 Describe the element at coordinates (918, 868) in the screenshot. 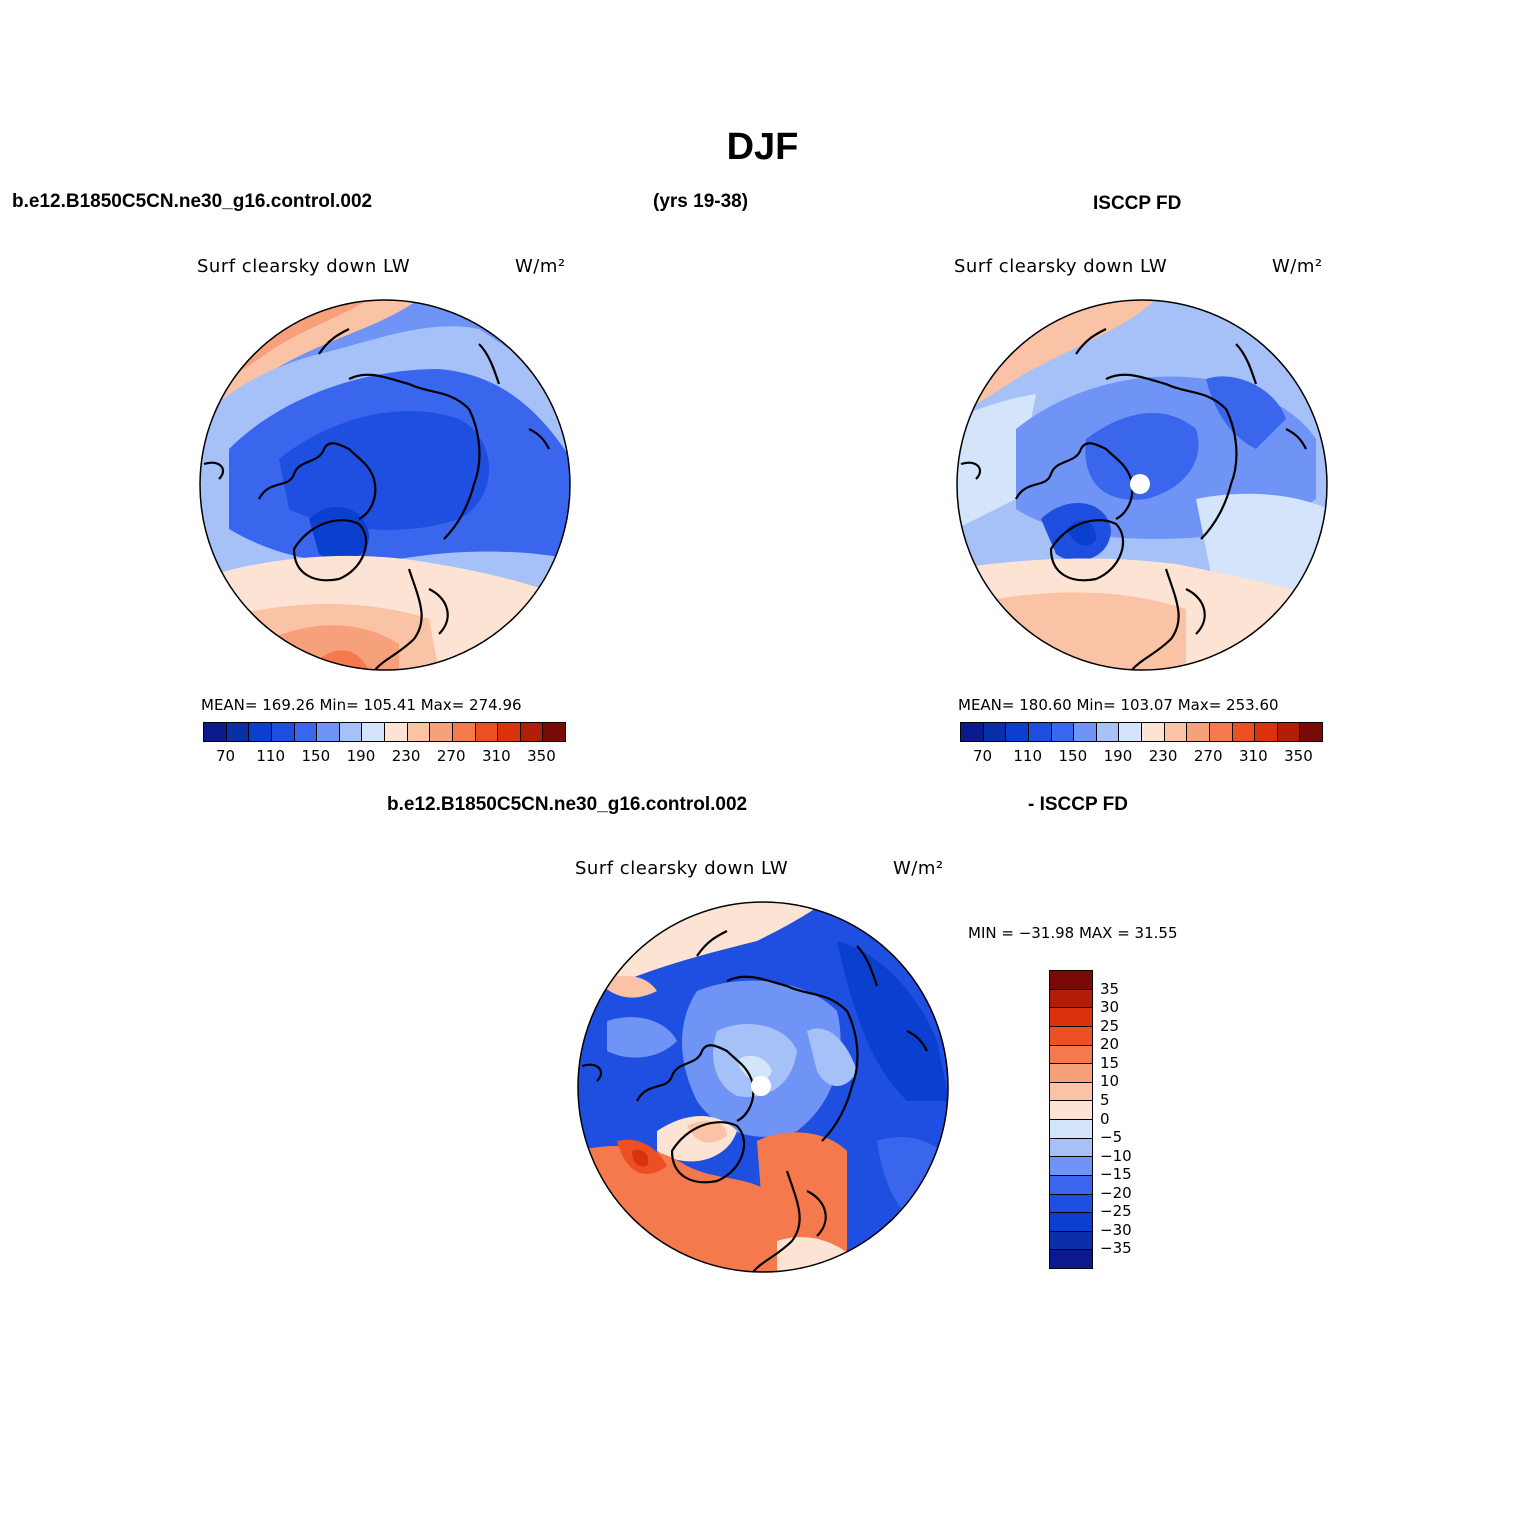

I see `diff-panel-units: W/m²` at that location.